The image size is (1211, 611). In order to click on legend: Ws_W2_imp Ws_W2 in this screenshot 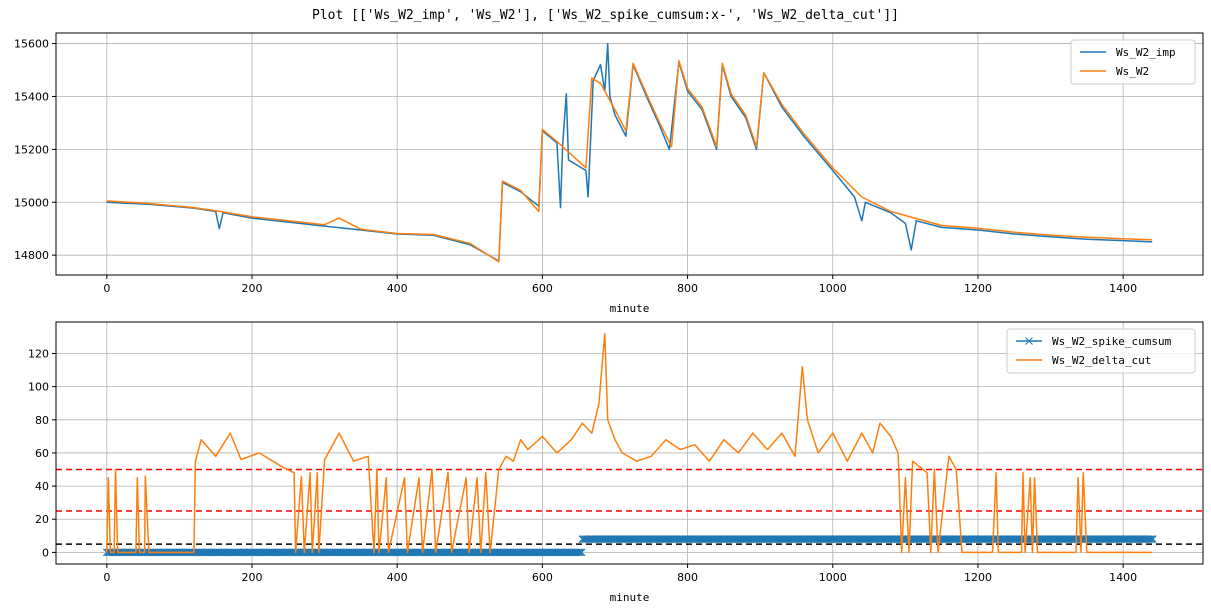, I will do `click(1133, 62)`.